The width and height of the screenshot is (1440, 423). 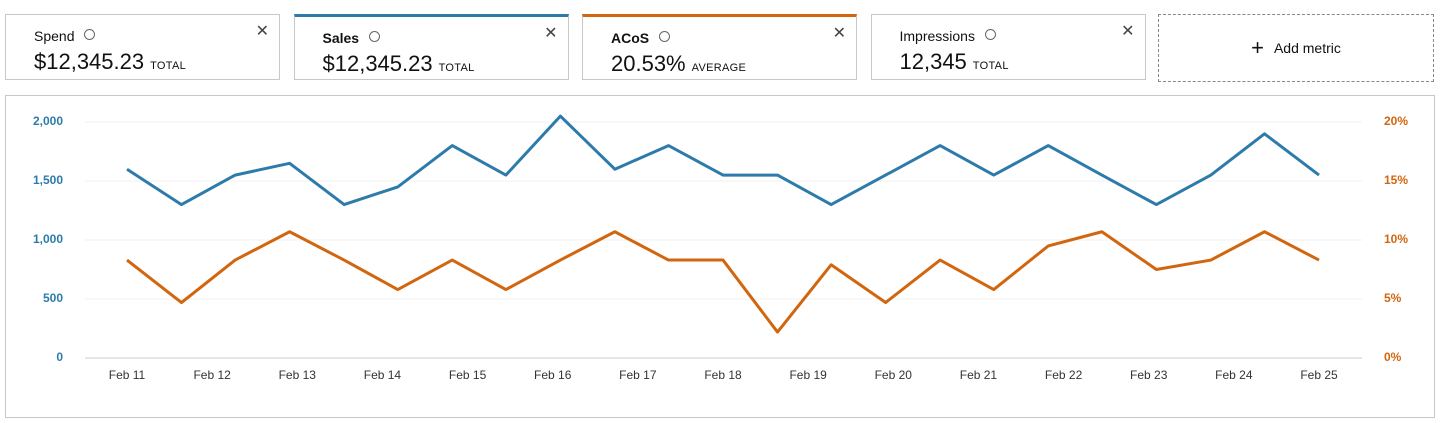 I want to click on y2-tick-label: 15%, so click(x=1396, y=180).